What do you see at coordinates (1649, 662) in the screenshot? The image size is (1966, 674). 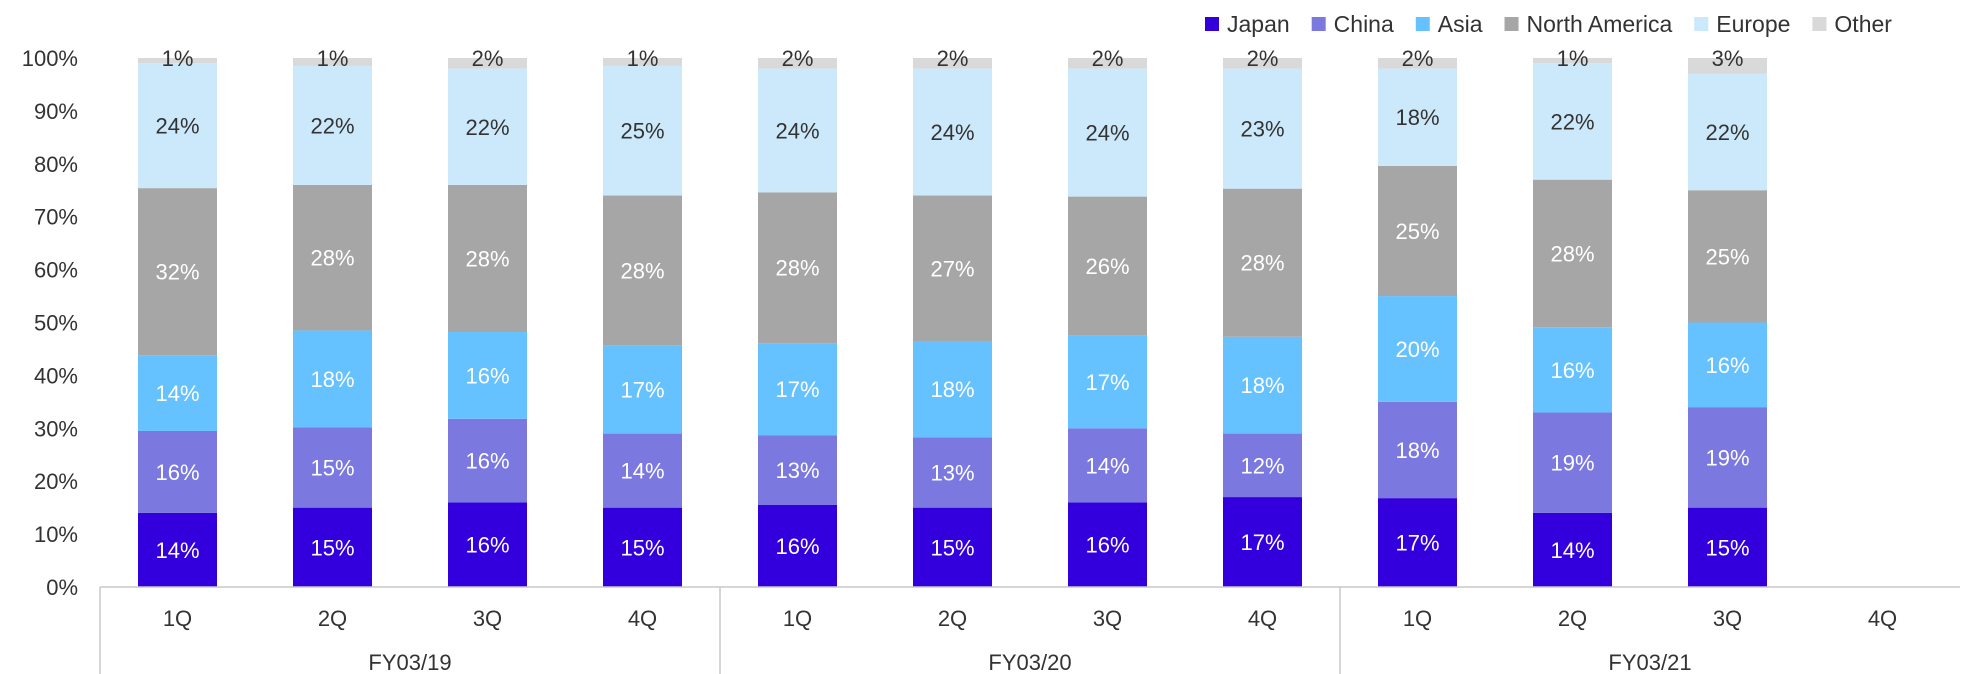 I see `x-group-label: FY03/21` at bounding box center [1649, 662].